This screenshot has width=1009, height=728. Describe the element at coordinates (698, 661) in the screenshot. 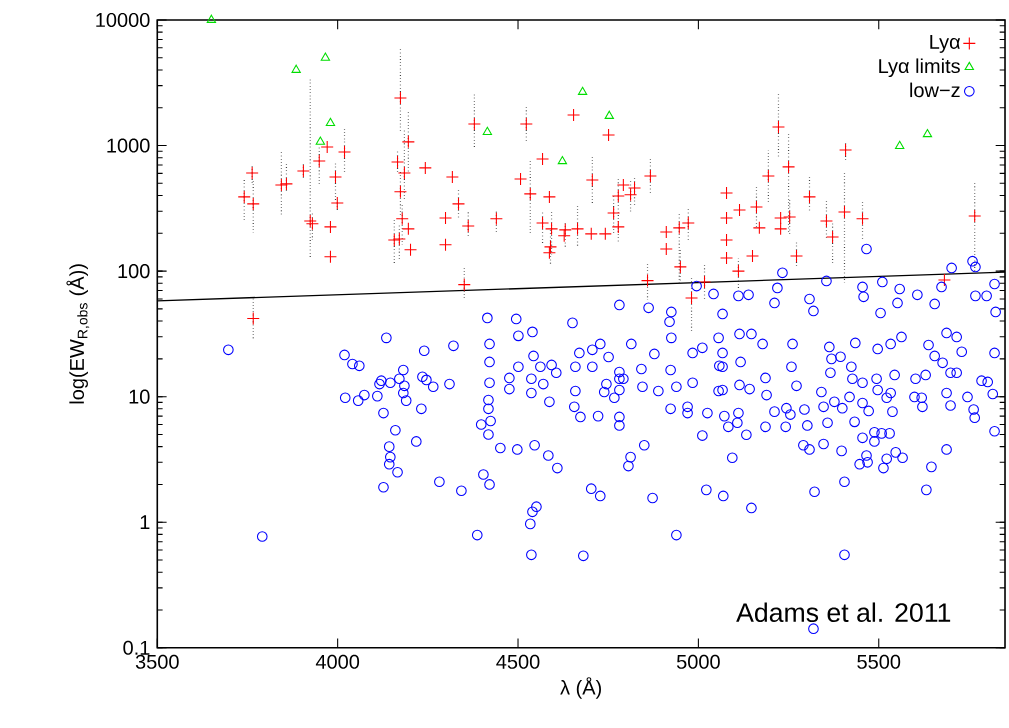

I see `x-tick-label: 5000` at that location.